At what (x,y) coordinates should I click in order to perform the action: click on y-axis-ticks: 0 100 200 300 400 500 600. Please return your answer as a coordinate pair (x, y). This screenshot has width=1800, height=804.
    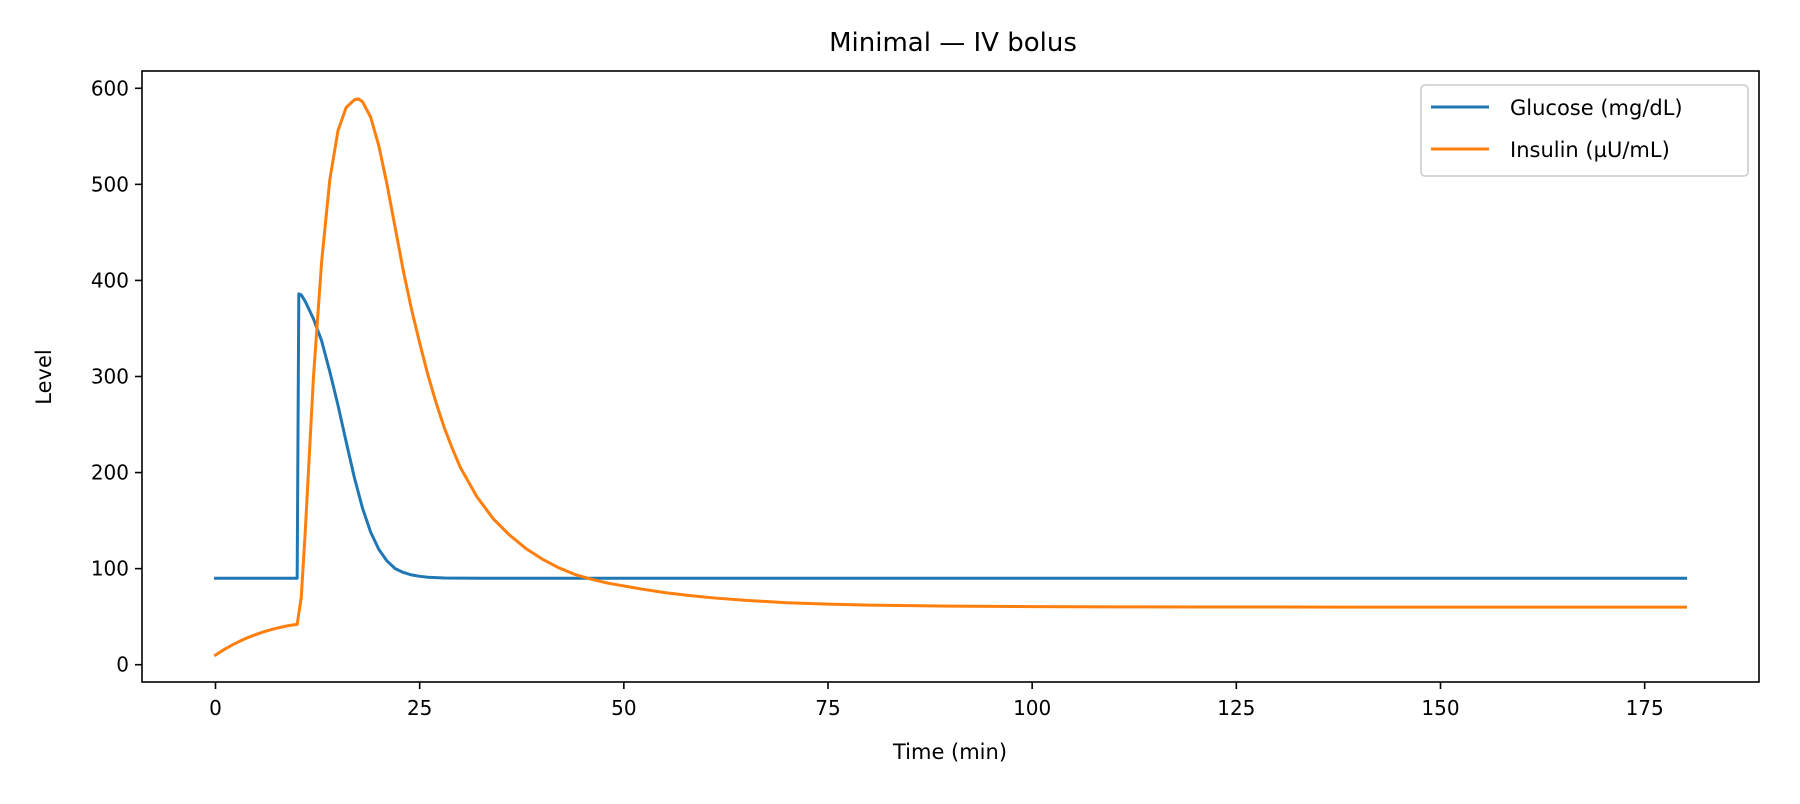
    Looking at the image, I should click on (116, 376).